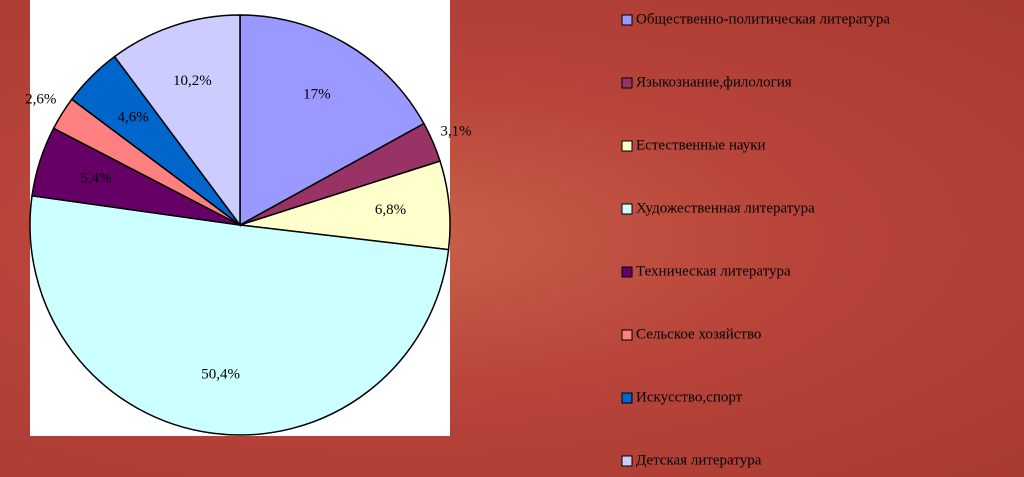  Describe the element at coordinates (40, 99) in the screenshot. I see `data-label: 2,6%` at that location.